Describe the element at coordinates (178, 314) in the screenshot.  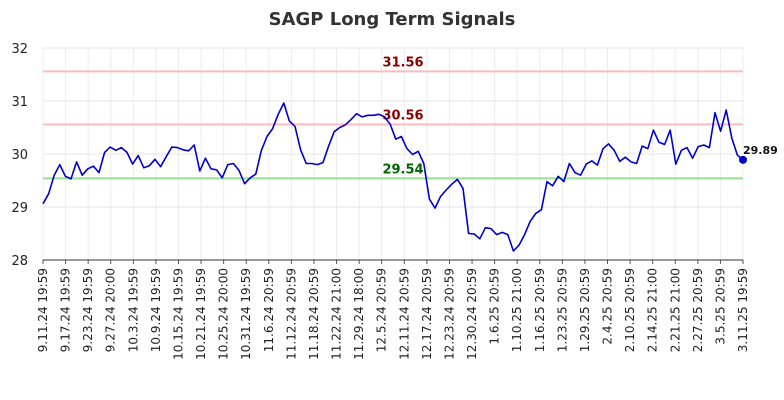
I see `x-tick-label: 10.15.24 19:59` at that location.